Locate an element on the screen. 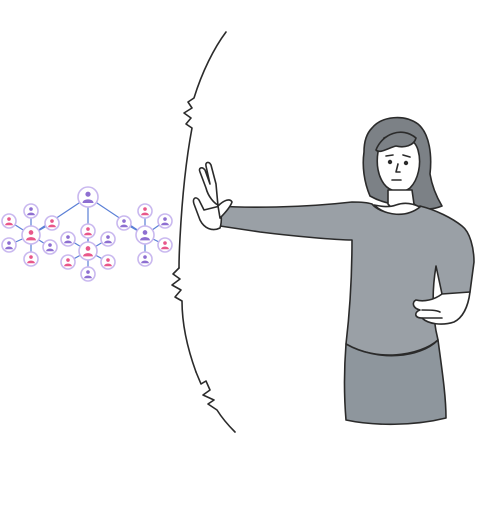  stop-hand-palm is located at coordinates (207, 196).